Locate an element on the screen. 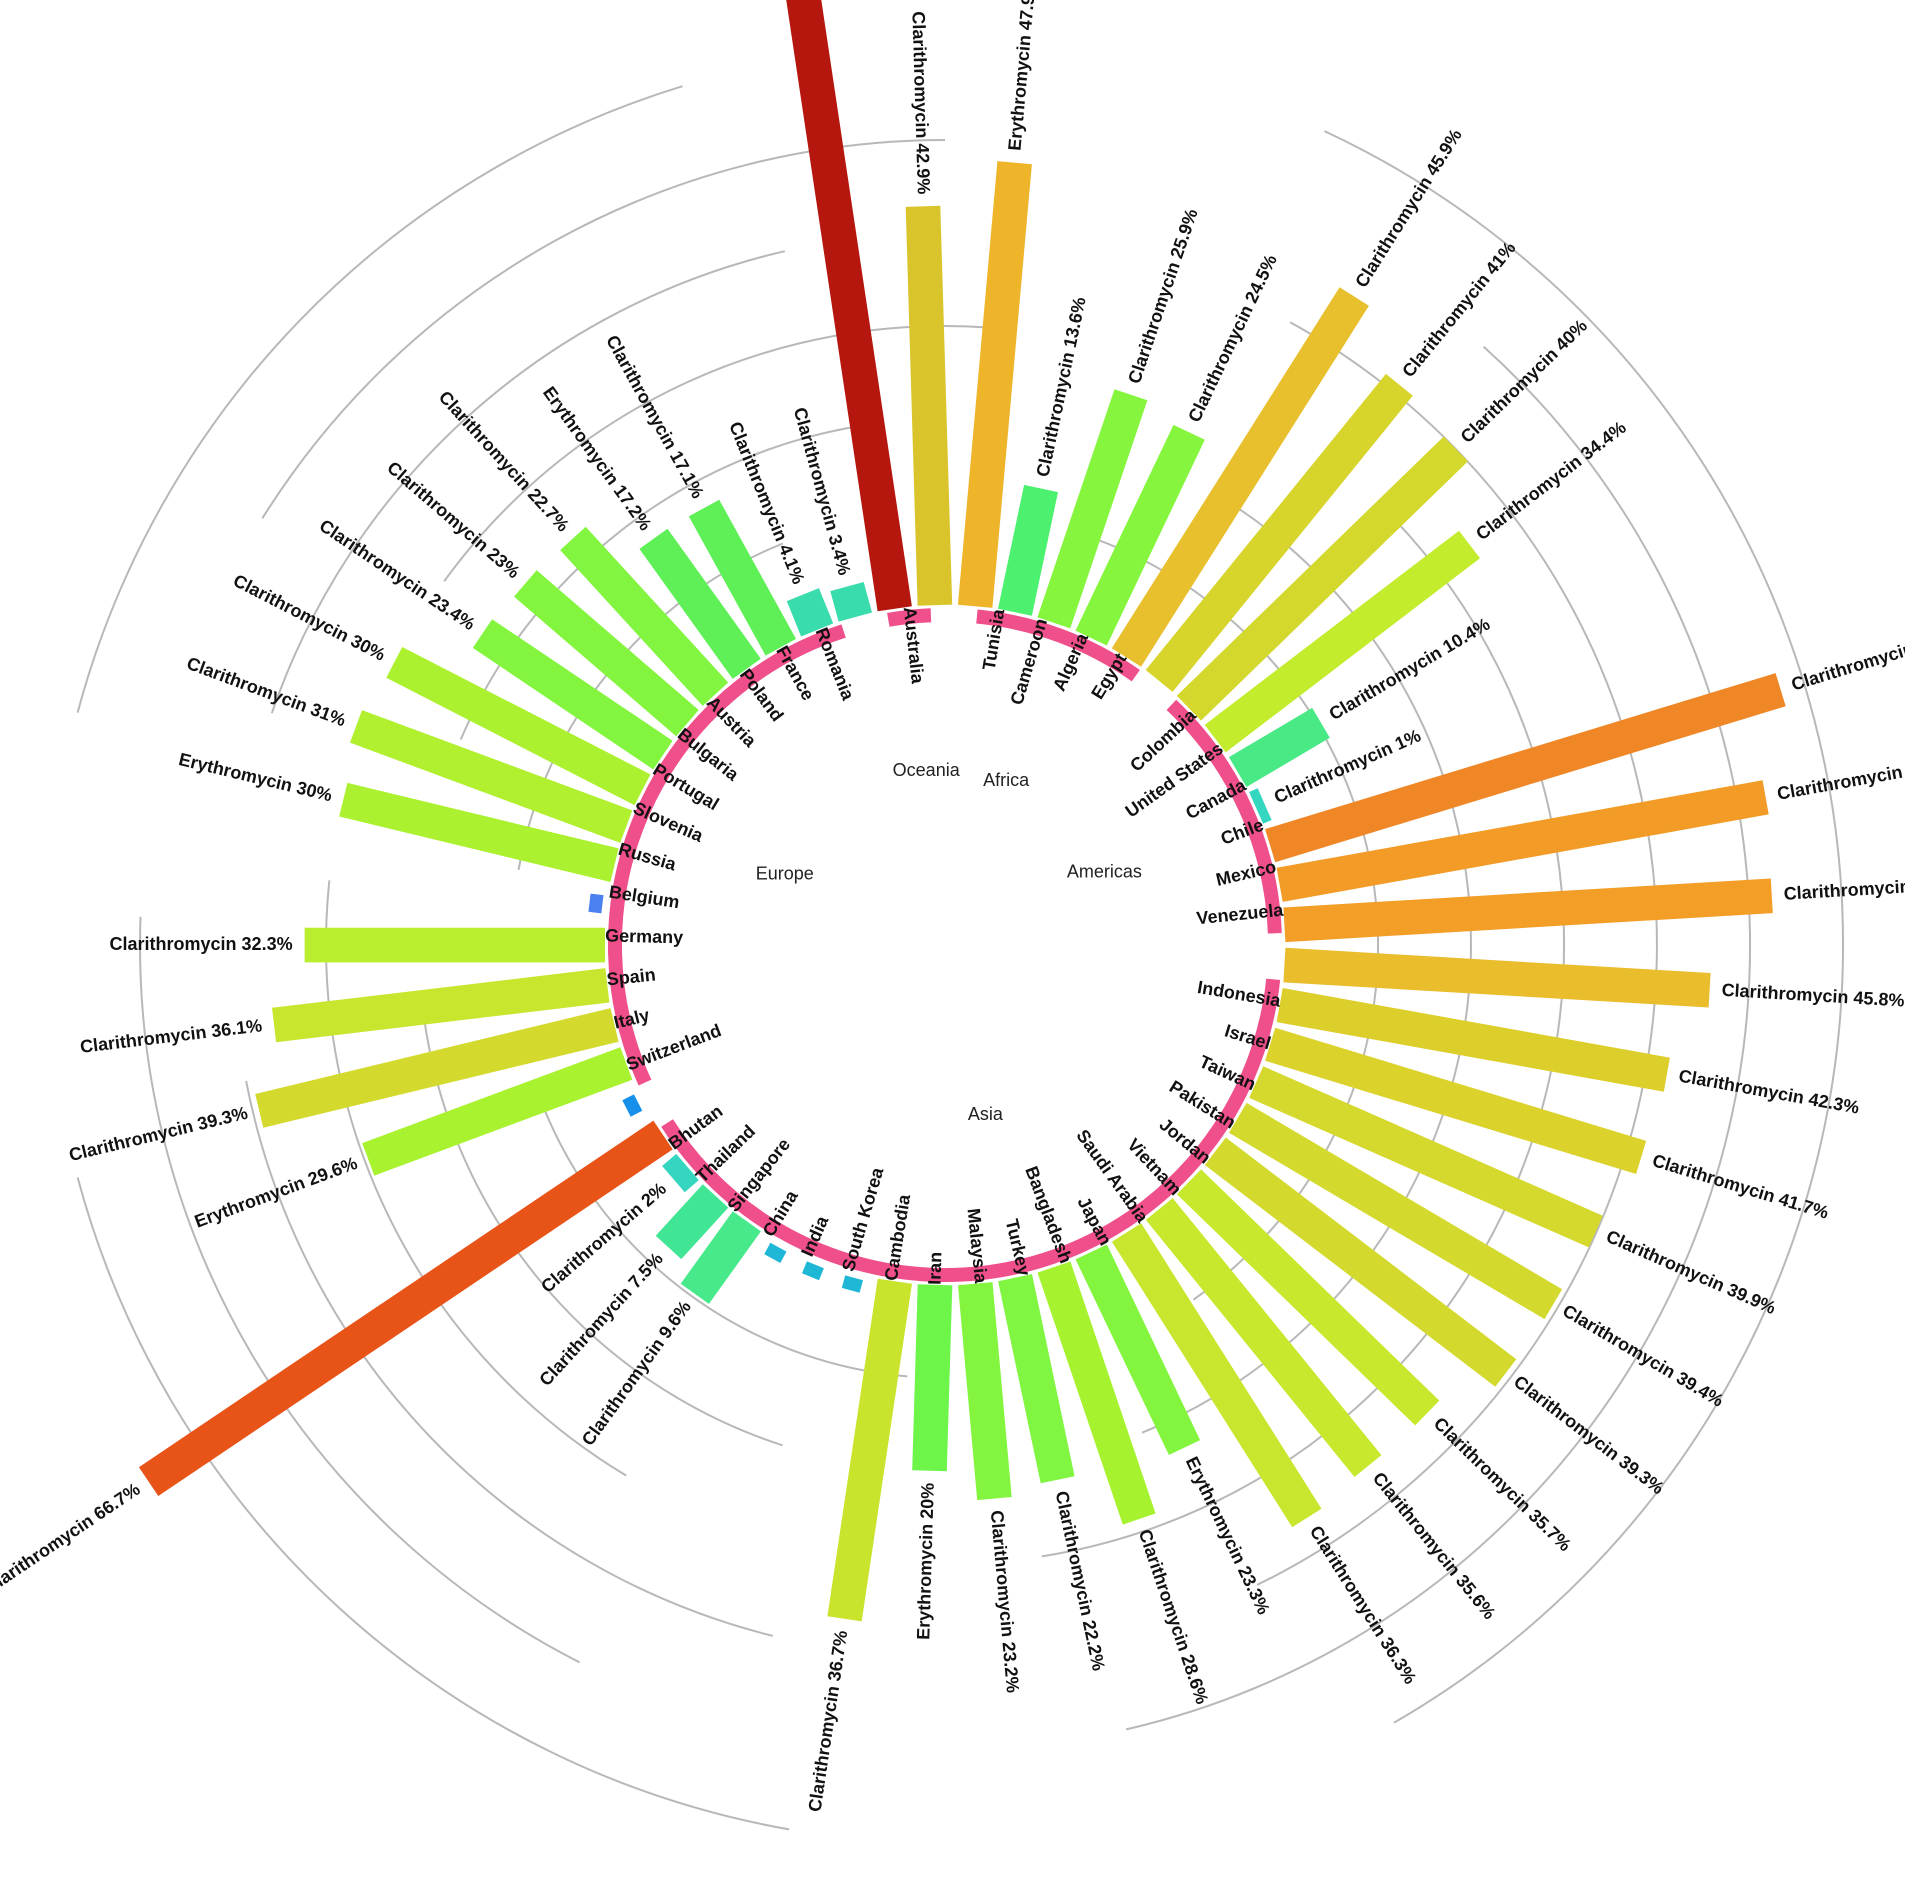 This screenshot has width=1905, height=1903. bar-label: Clarithromycin 23.2% is located at coordinates (1005, 1602).